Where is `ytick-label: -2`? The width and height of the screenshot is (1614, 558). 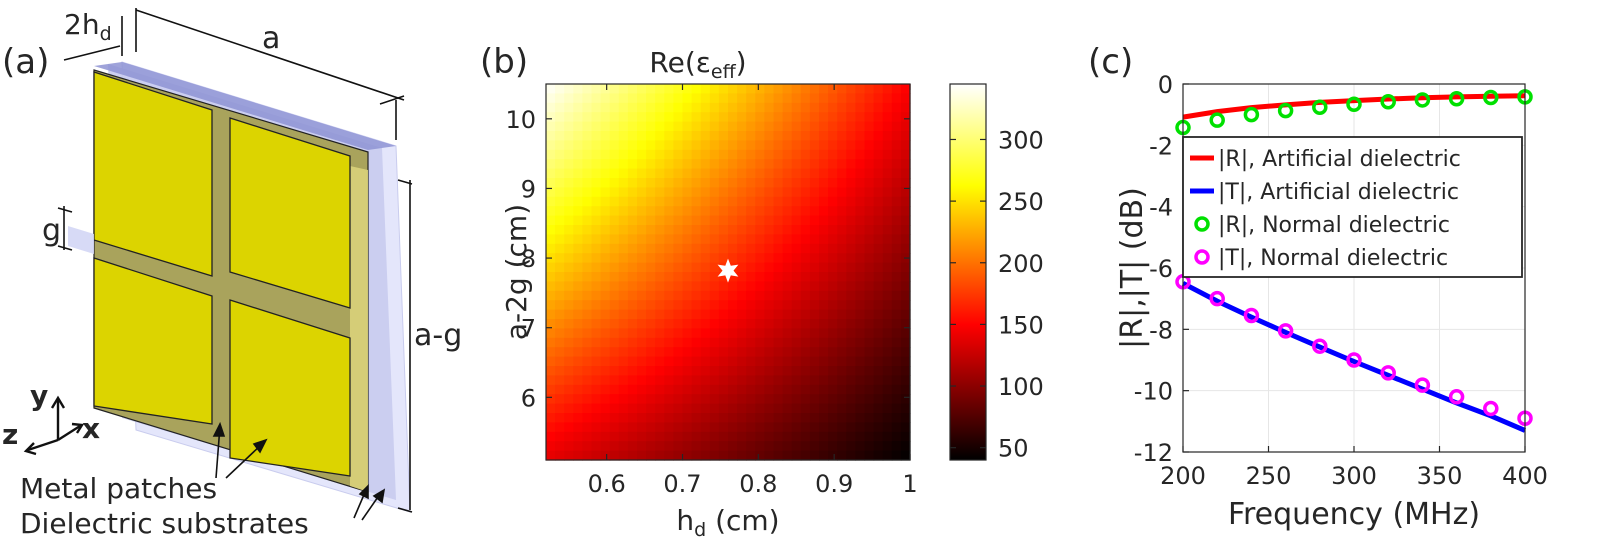 ytick-label: -2 is located at coordinates (1161, 146).